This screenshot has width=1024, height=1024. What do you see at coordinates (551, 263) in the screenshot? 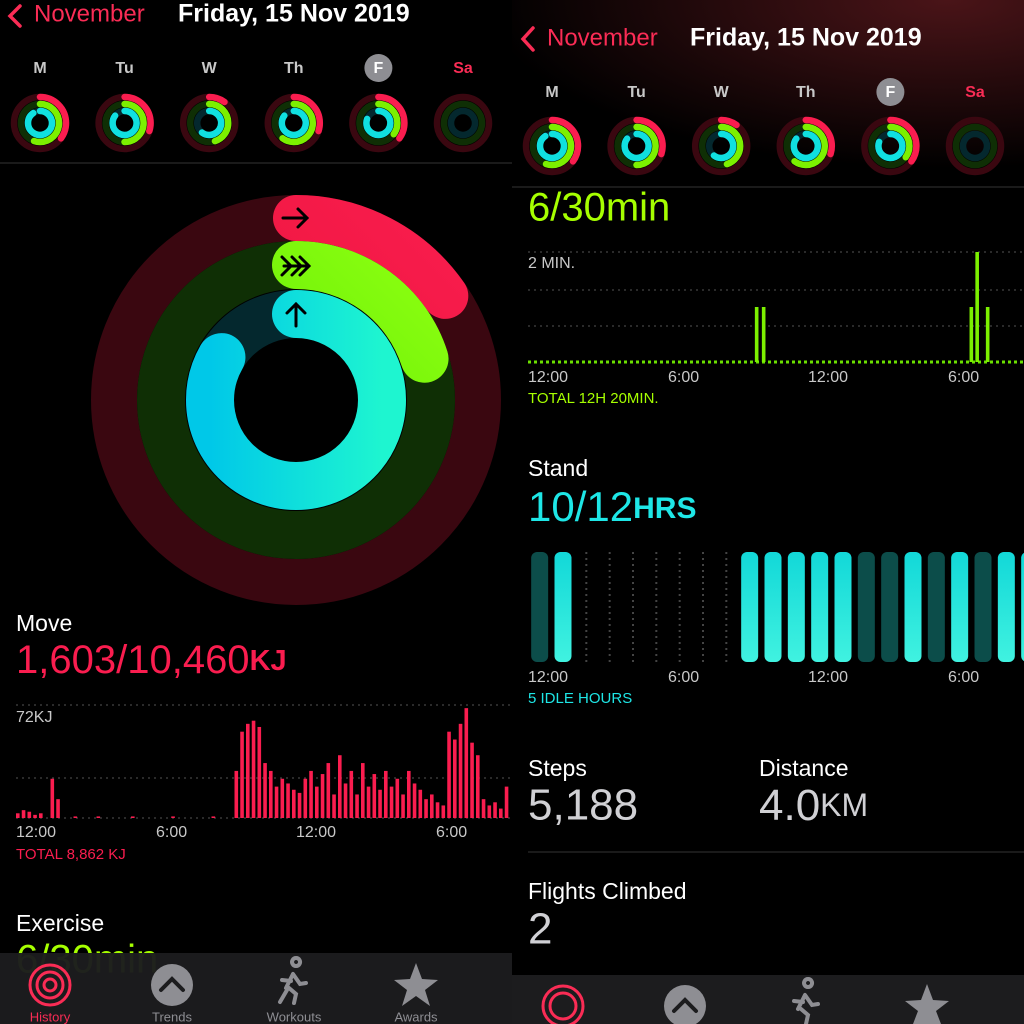
I see `y-label: 2 MIN.` at bounding box center [551, 263].